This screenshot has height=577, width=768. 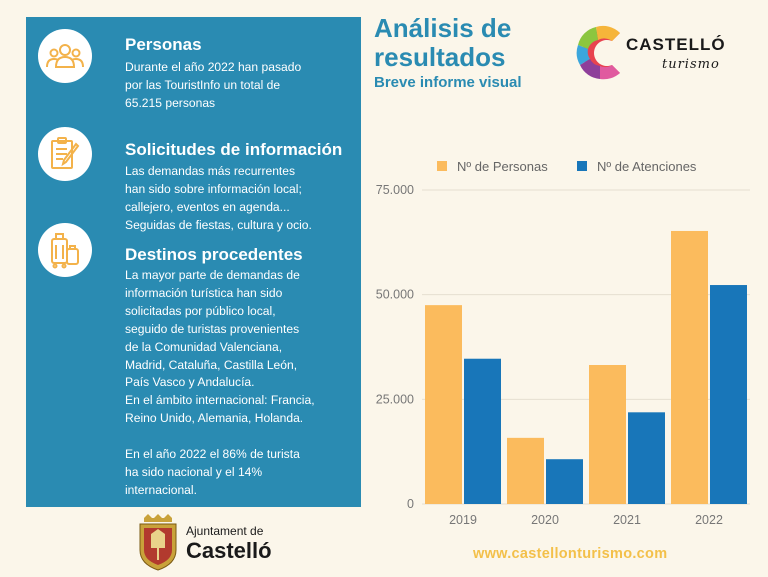 What do you see at coordinates (728, 394) in the screenshot?
I see `bar-atenciones-2022` at bounding box center [728, 394].